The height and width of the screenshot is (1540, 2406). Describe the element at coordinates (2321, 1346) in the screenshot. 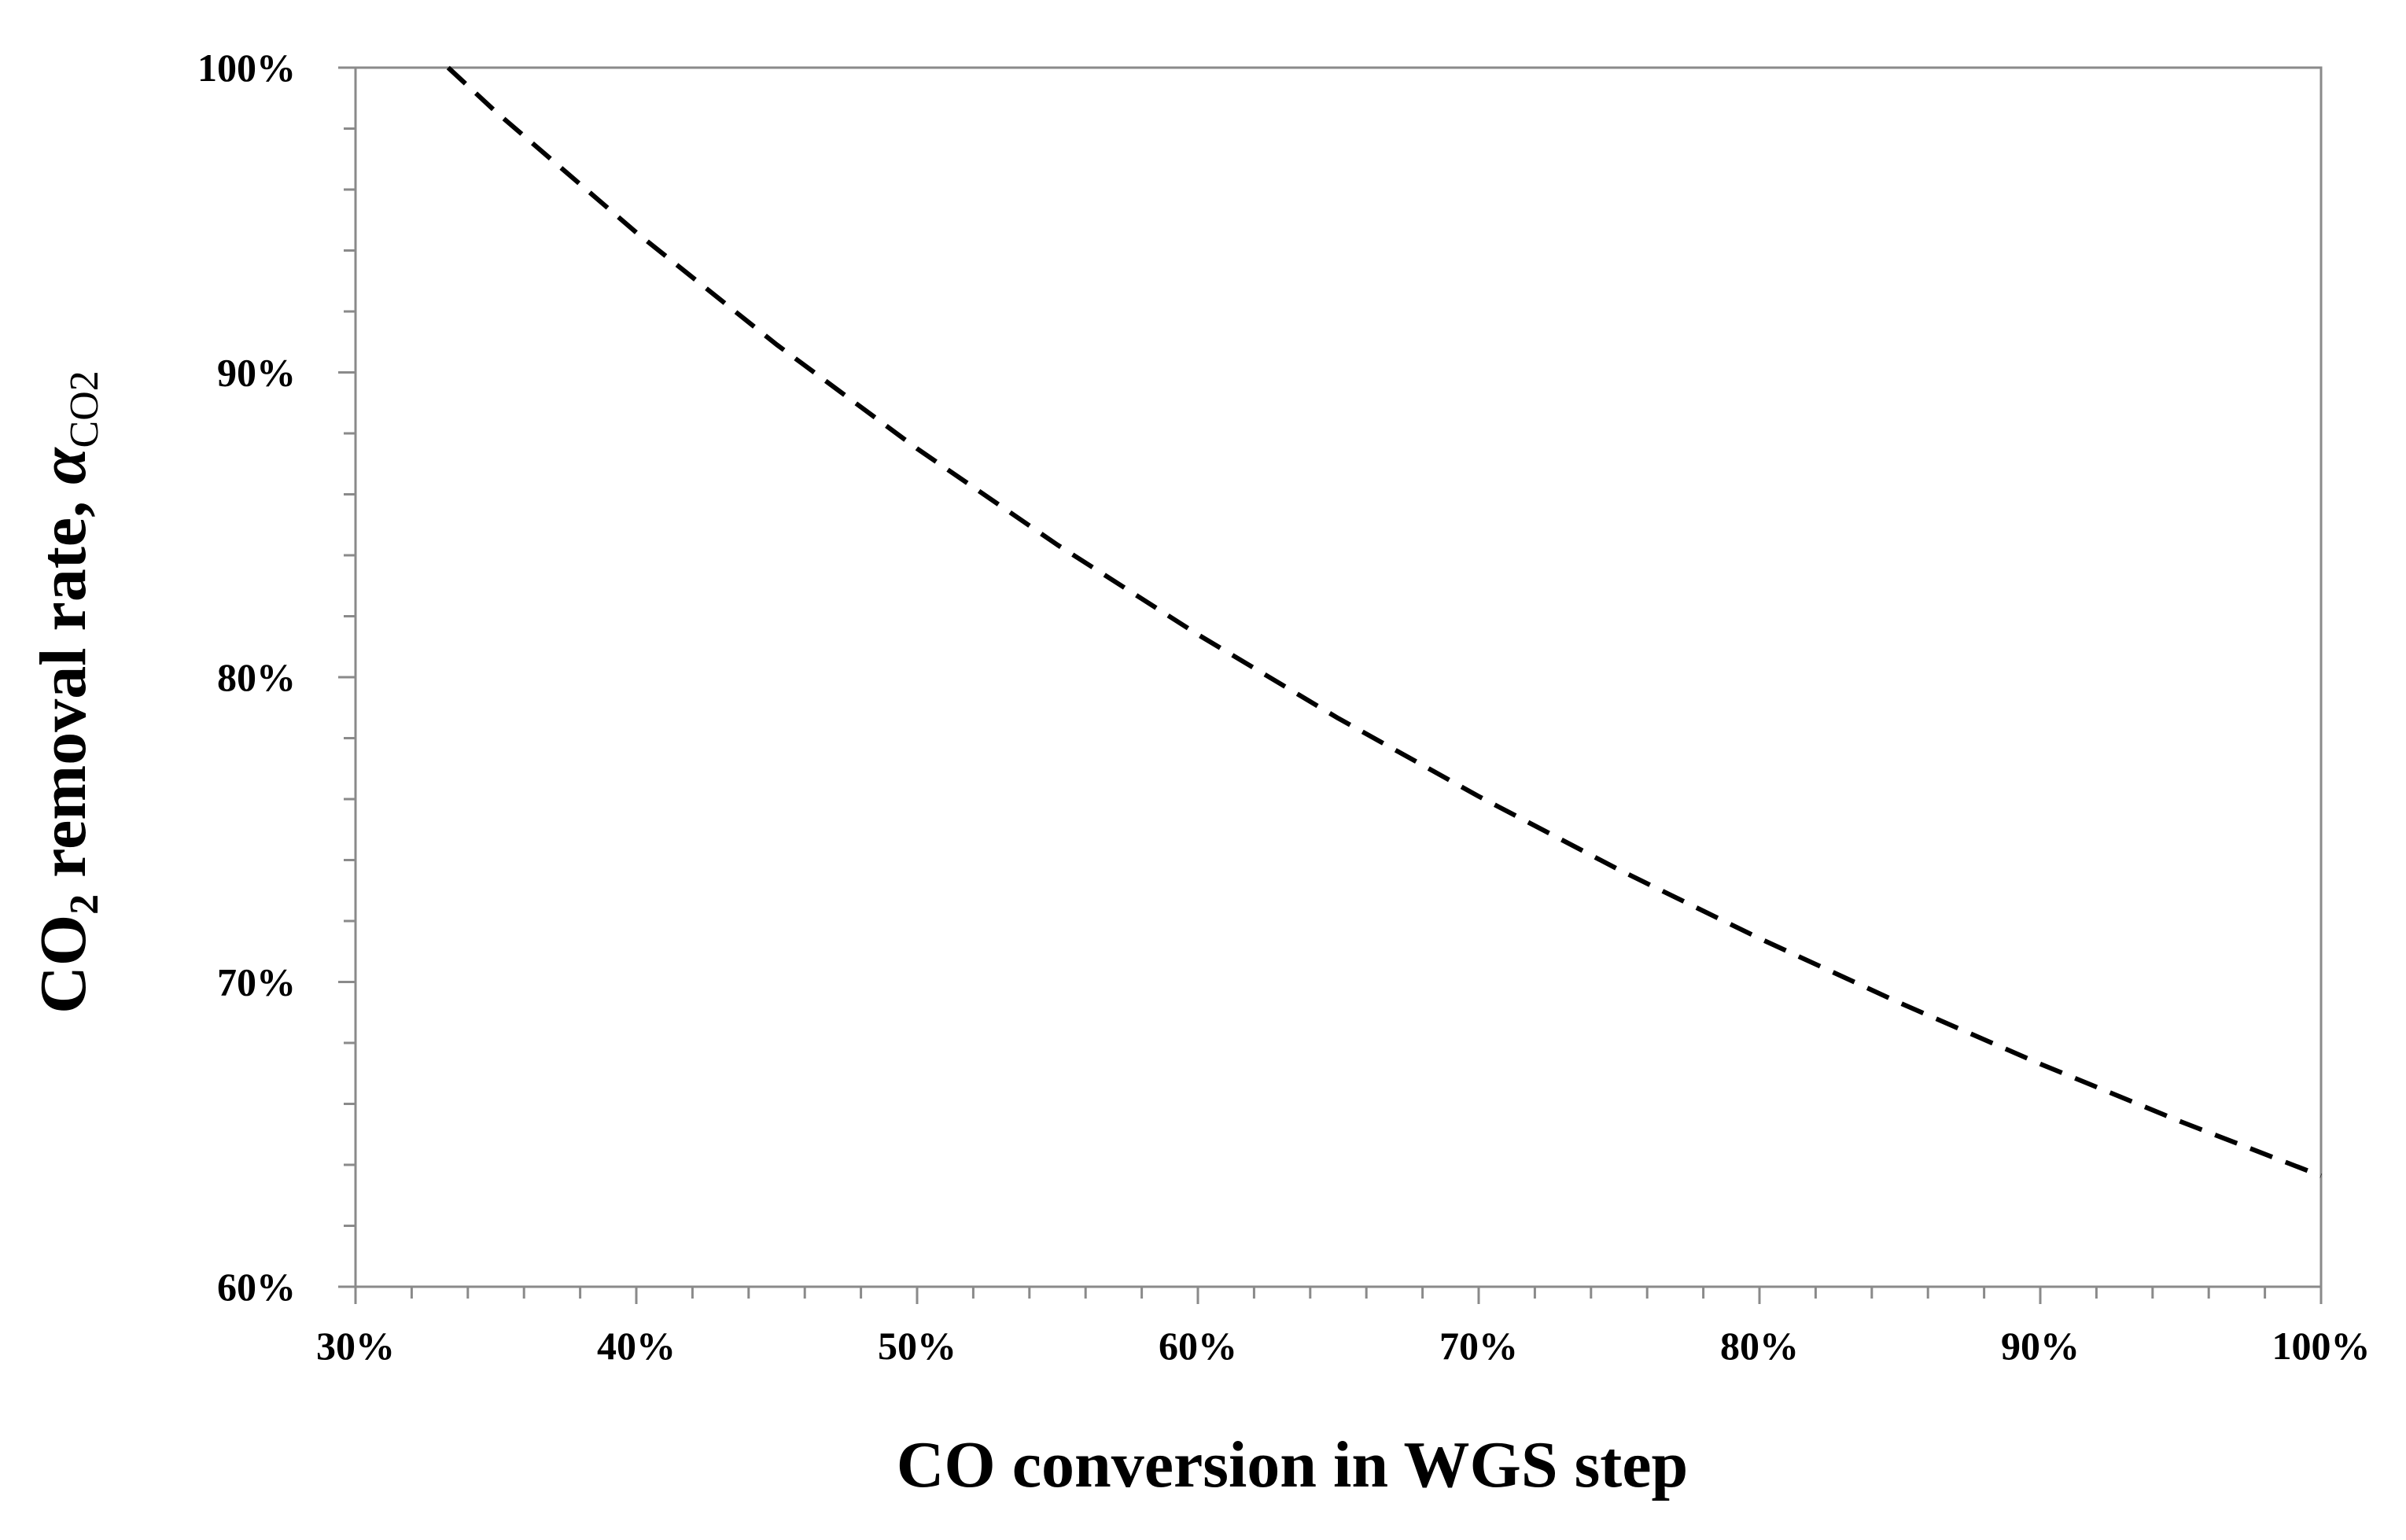

I see `x-tick-label: 100%` at that location.